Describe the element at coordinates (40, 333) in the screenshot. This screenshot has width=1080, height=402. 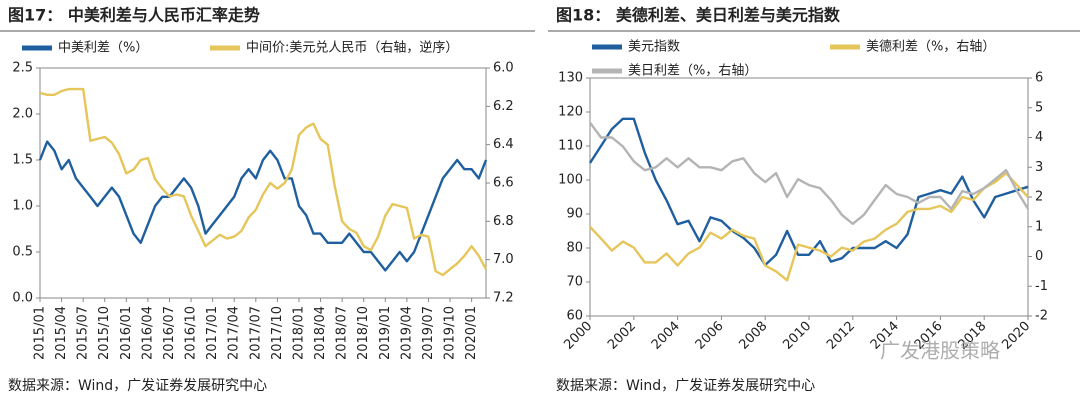
I see `x-tick-label: 2015/01` at that location.